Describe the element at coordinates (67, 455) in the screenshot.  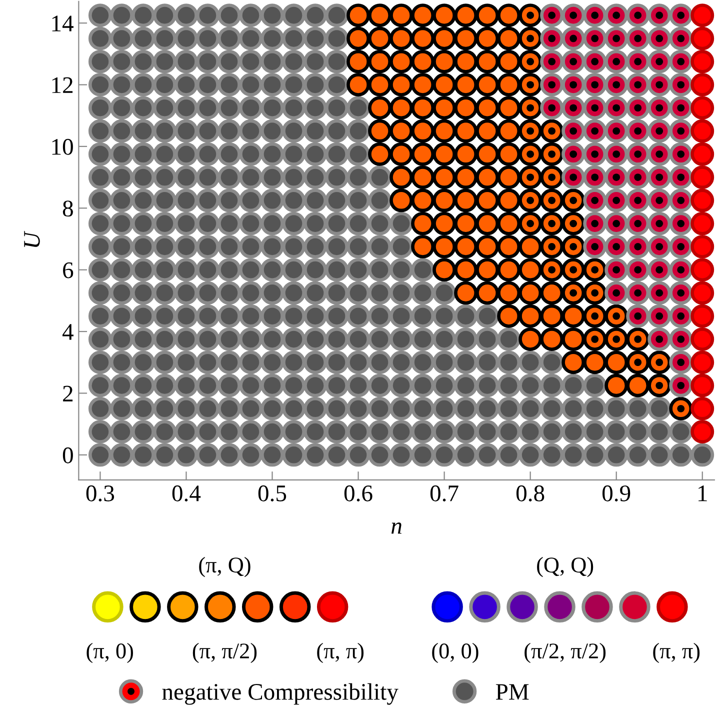
I see `y-tick-label: 0` at that location.